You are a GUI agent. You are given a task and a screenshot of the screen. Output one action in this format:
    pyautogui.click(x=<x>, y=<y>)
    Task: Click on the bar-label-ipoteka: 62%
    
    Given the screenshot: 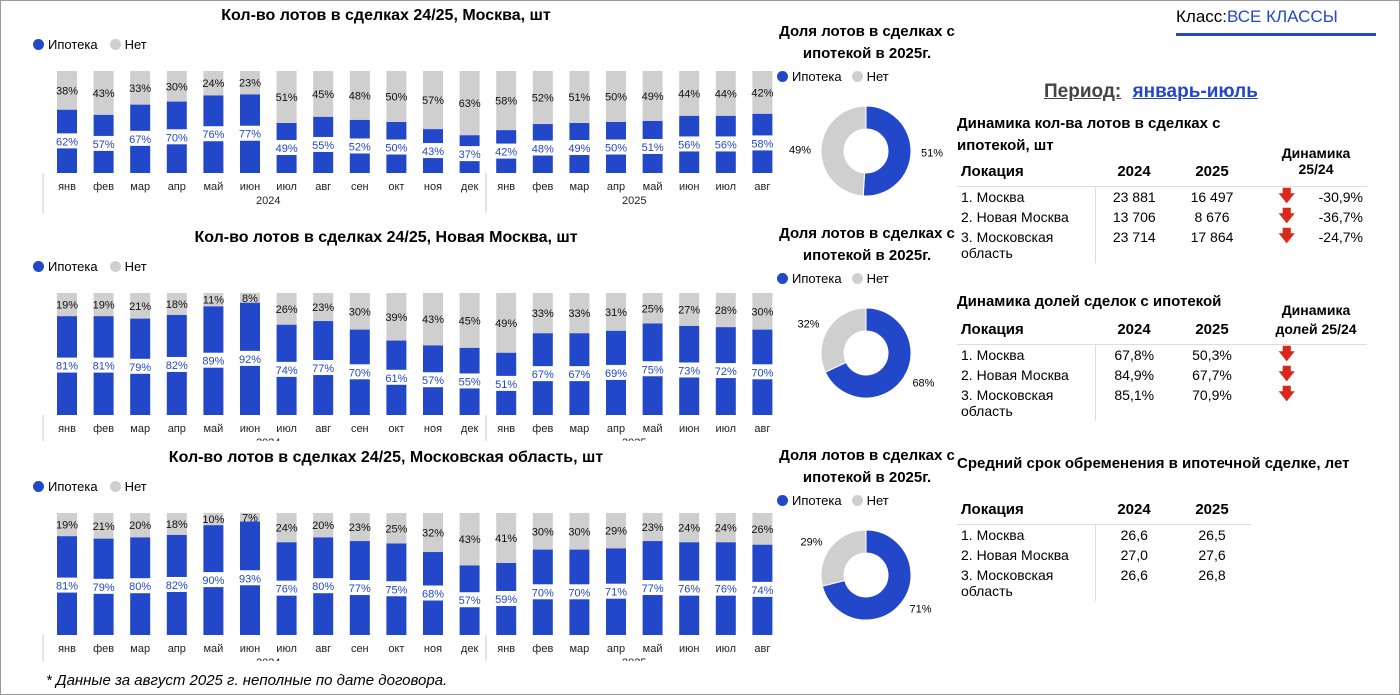 What is the action you would take?
    pyautogui.click(x=67, y=142)
    